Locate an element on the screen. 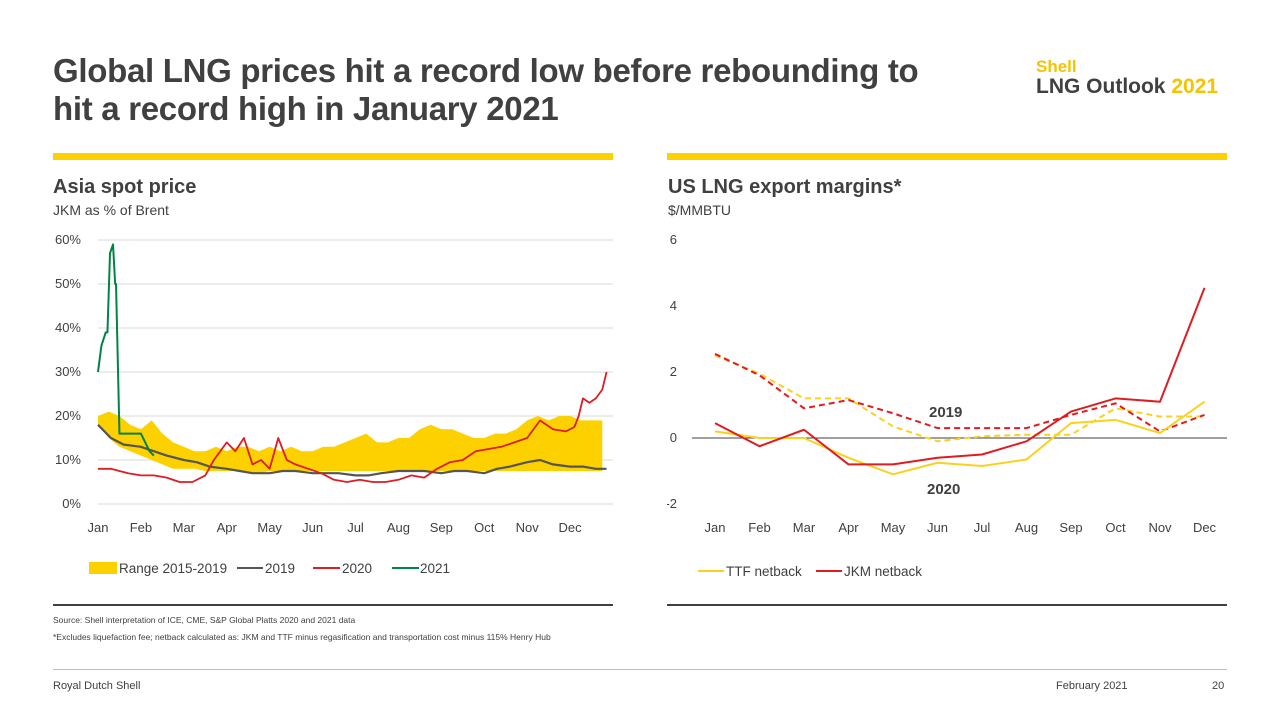  right-panel-bottom-rule is located at coordinates (947, 605).